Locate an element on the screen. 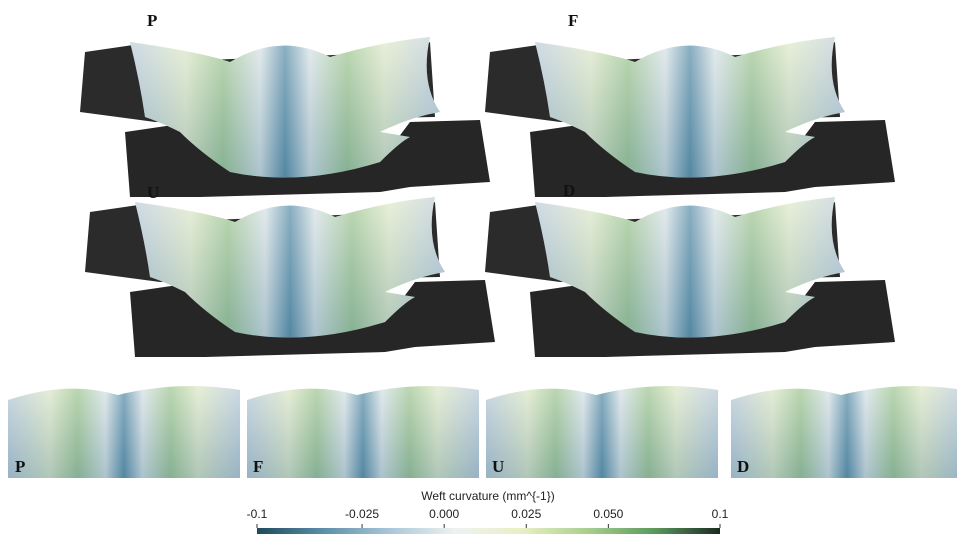 Image resolution: width=957 pixels, height=534 pixels. closeup-label: U is located at coordinates (498, 466).